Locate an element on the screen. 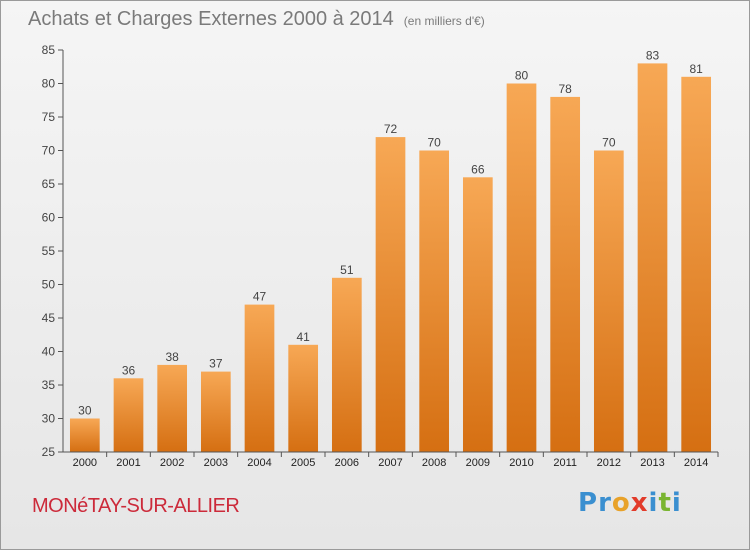 Image resolution: width=750 pixels, height=550 pixels. data-label: 38 is located at coordinates (172, 357).